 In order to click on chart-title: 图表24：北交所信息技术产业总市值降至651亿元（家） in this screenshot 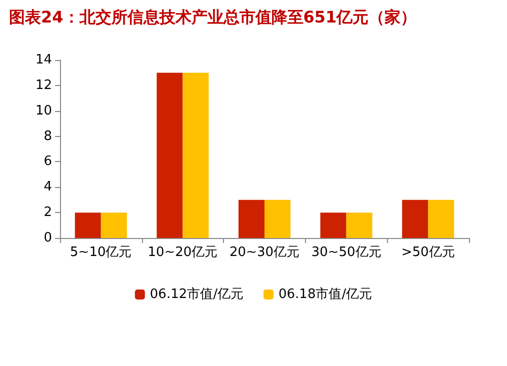, I will do `click(213, 17)`.